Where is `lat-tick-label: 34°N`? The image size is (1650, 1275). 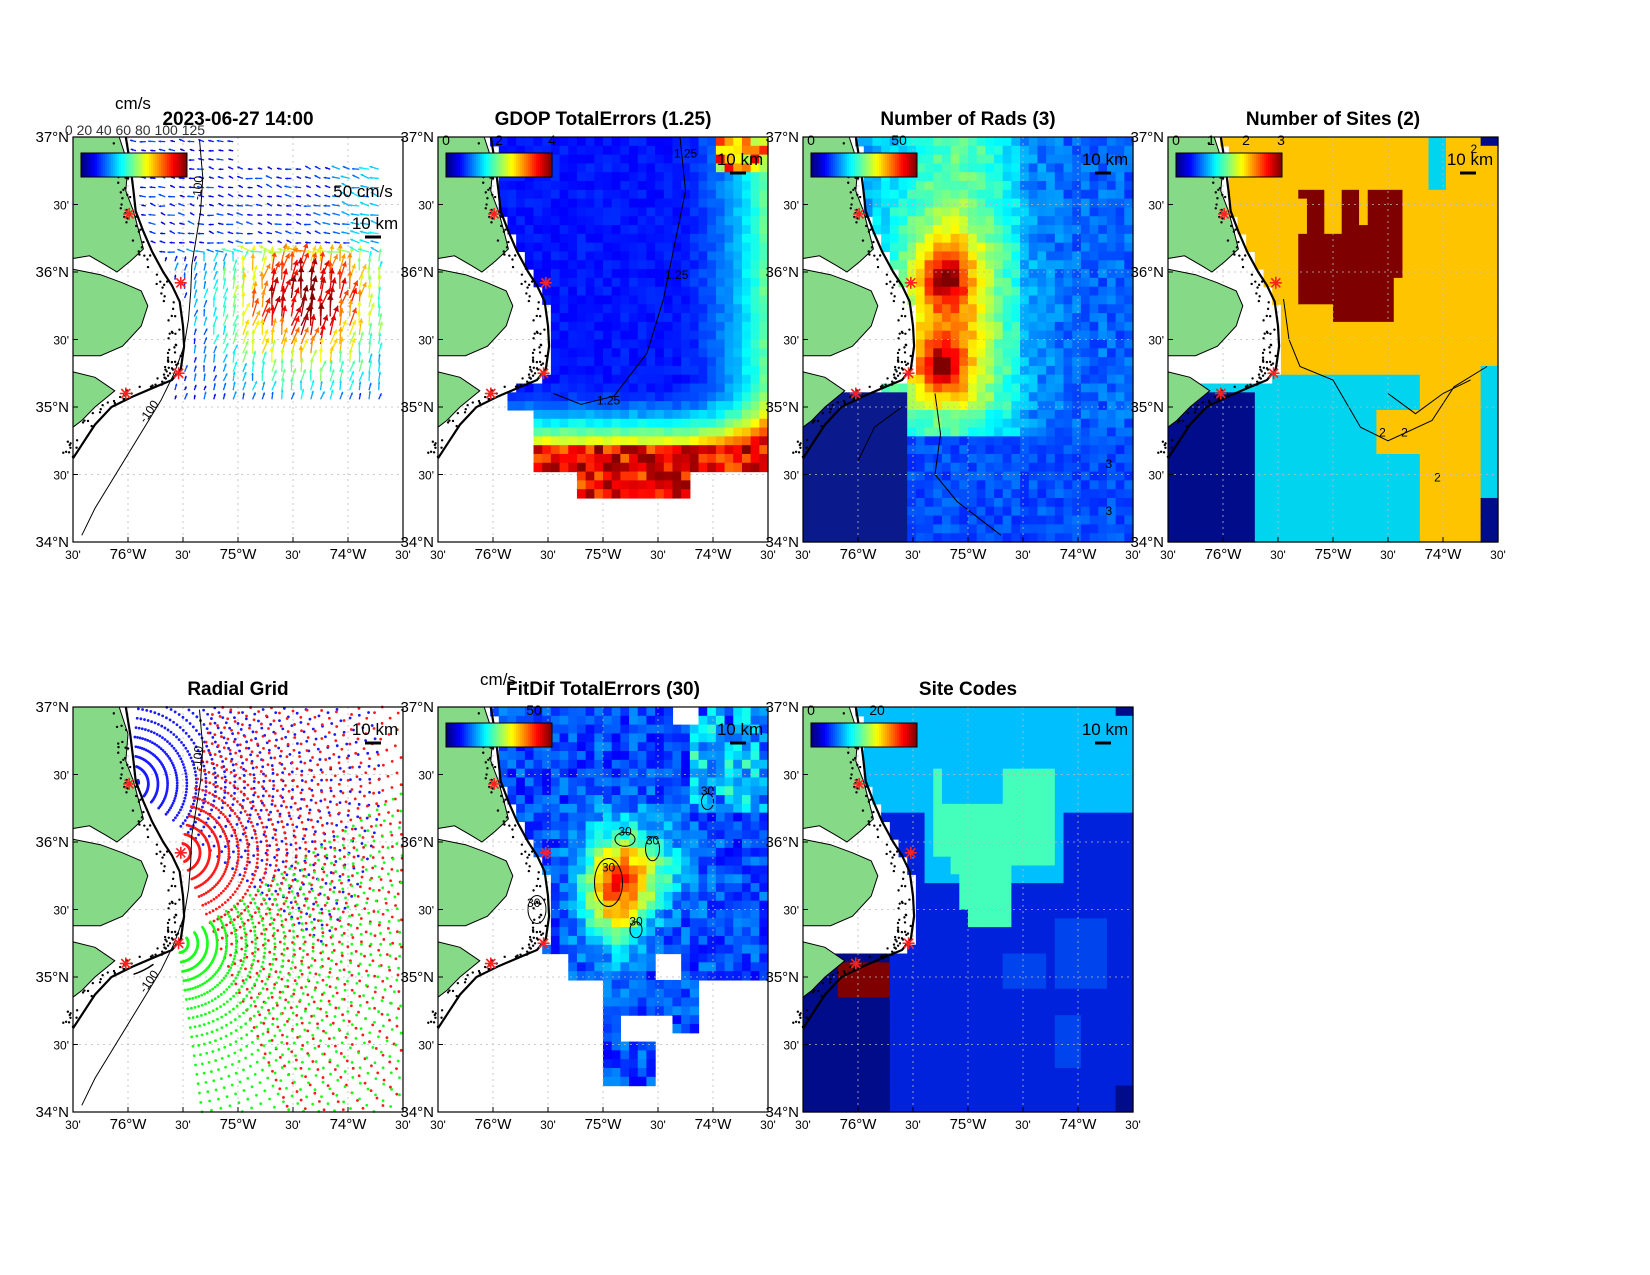
lat-tick-label: 34°N is located at coordinates (1147, 542).